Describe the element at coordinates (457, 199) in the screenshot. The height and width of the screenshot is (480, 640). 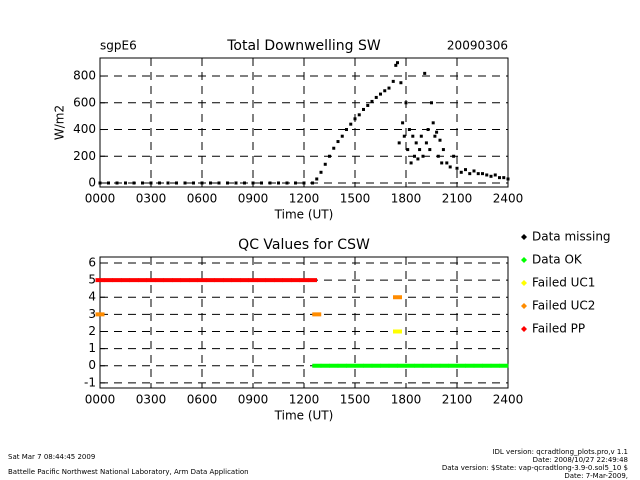
I see `x-tick-label: 2100` at that location.